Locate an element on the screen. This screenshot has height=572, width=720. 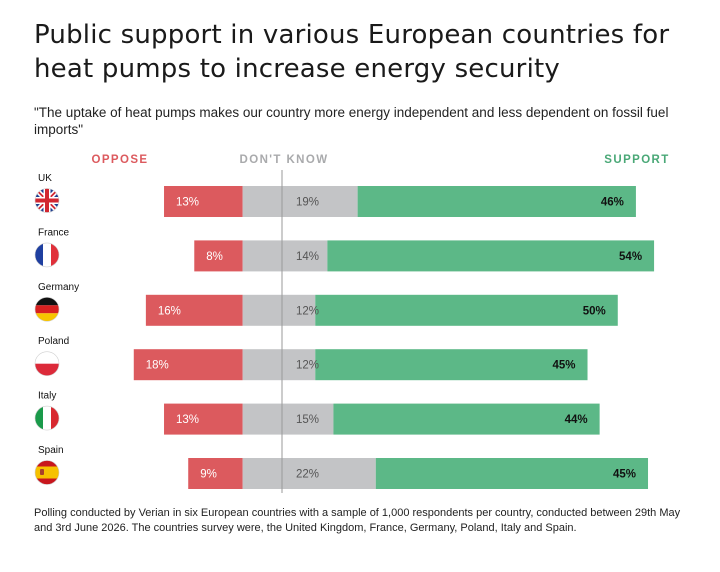
legend-header-2: SUPPORT is located at coordinates (636, 160).